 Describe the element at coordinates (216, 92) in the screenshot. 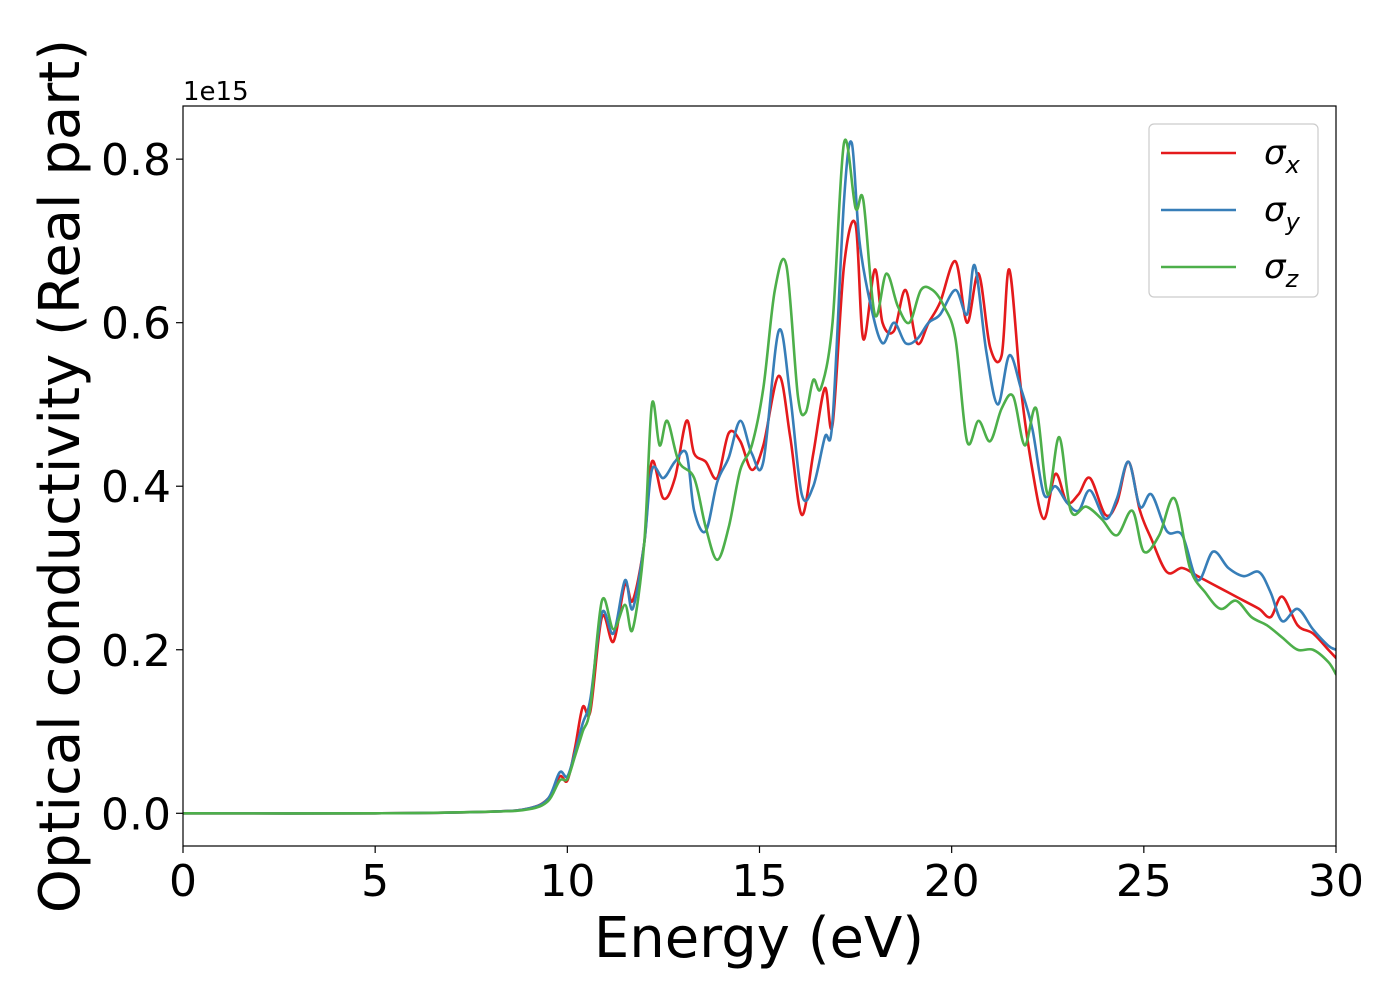

I see `y-offset-label: 1e15` at that location.